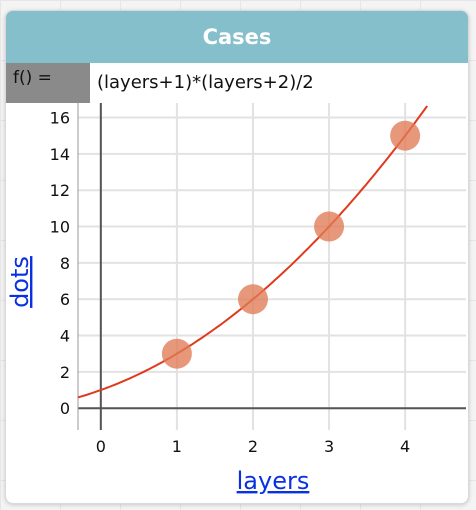 Image resolution: width=476 pixels, height=510 pixels. I want to click on x-tick-label: 1, so click(177, 446).